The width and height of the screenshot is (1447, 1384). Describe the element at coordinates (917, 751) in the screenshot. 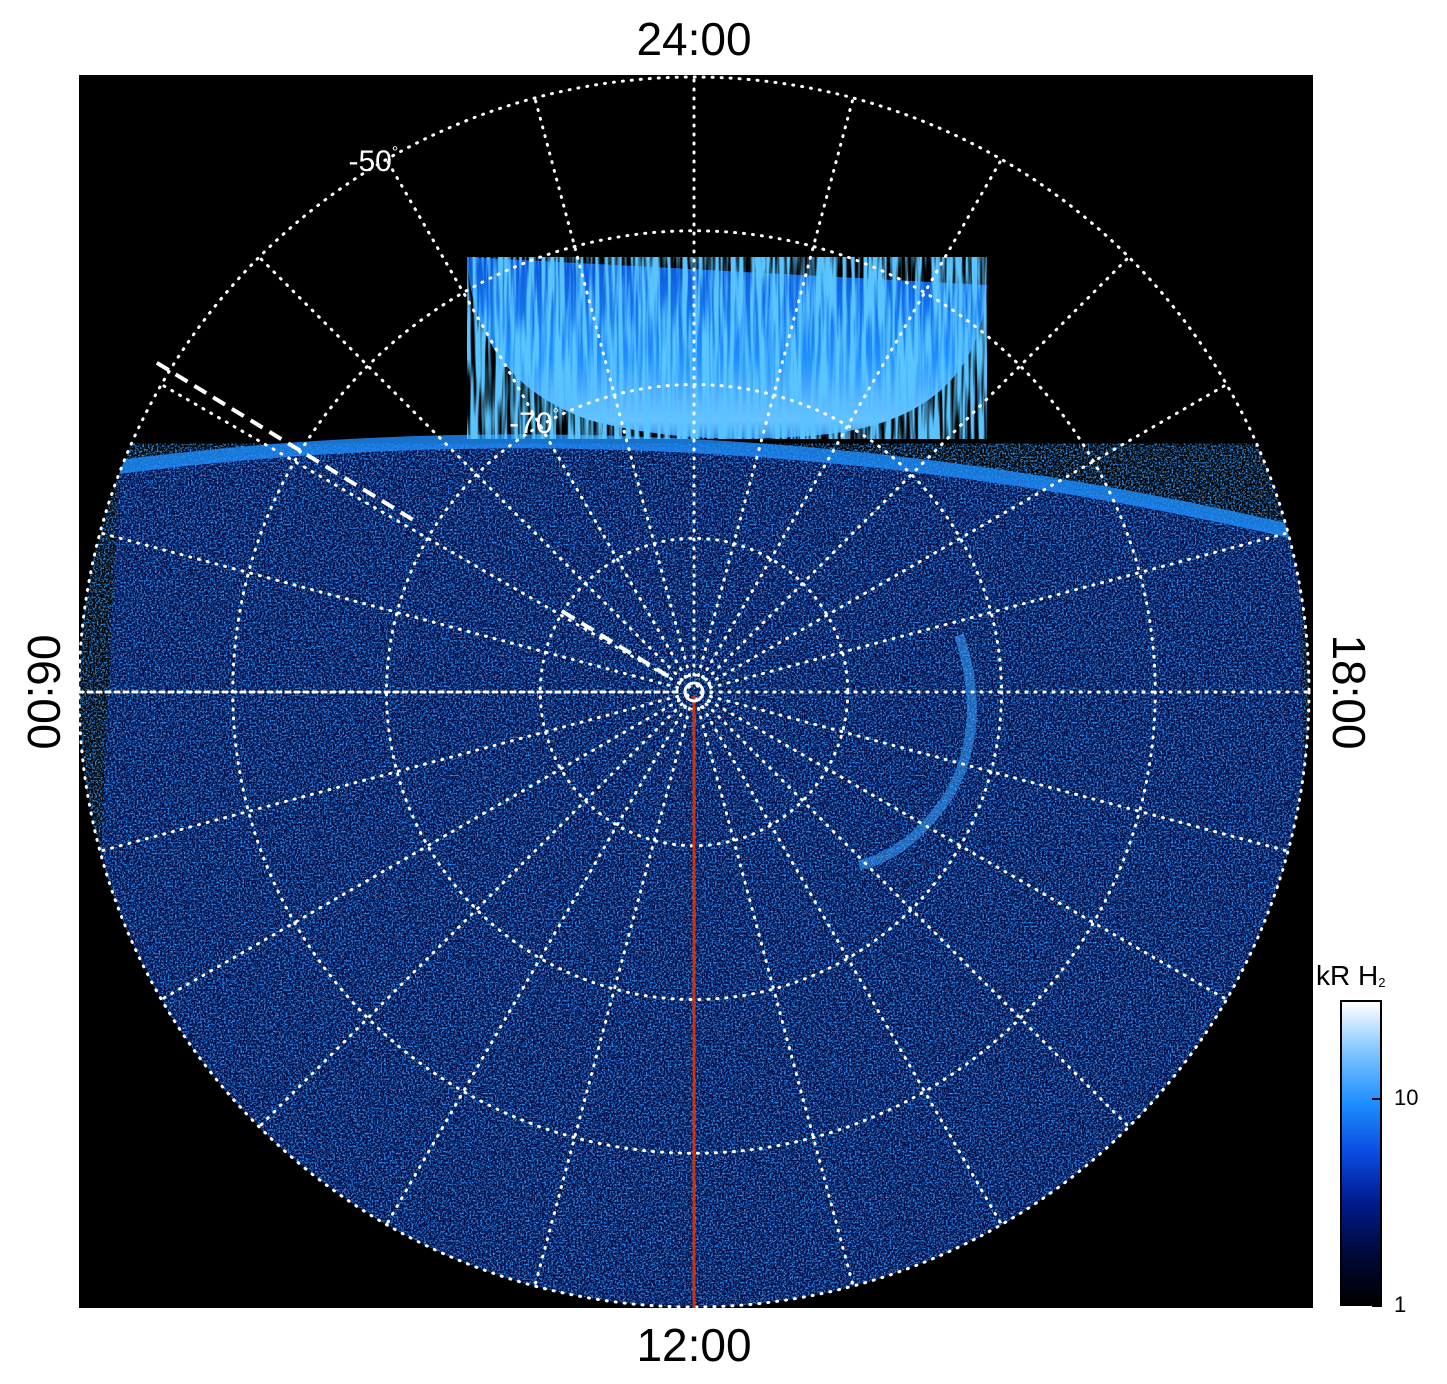

I see `dusk-auroral-feature` at that location.